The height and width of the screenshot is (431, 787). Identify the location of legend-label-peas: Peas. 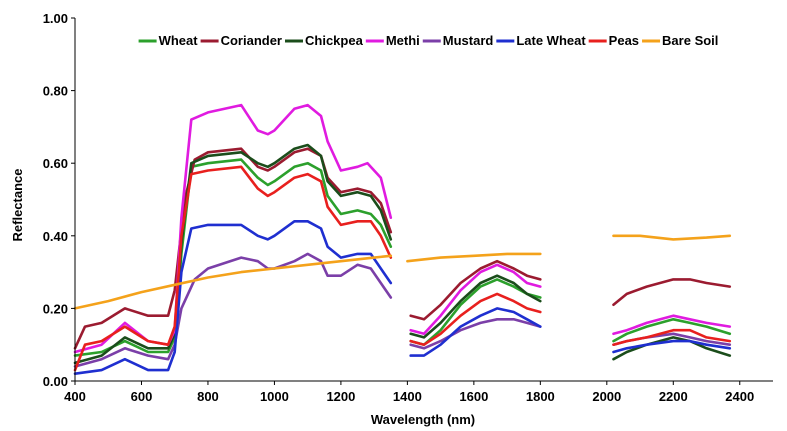
(624, 40).